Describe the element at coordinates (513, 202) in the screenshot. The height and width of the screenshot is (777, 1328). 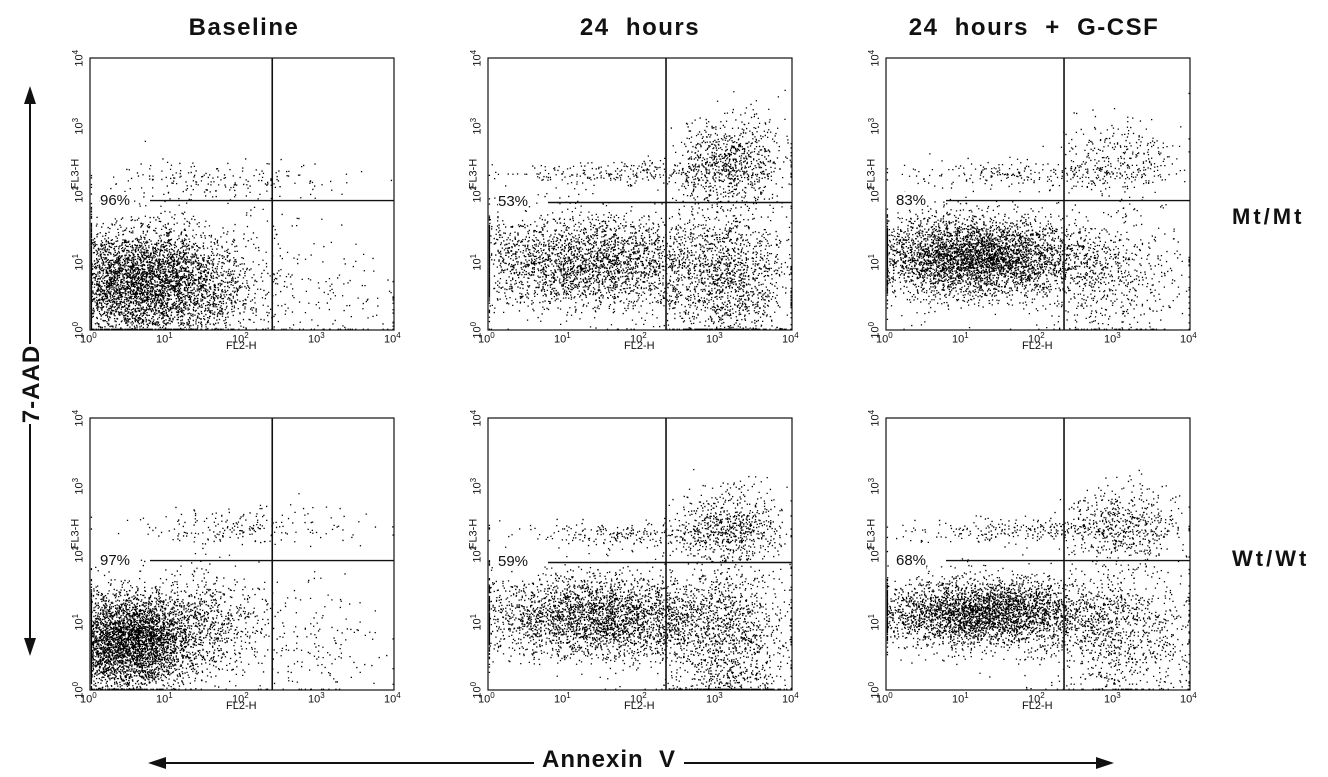
I see `quadrant-percent-label: 53%` at that location.